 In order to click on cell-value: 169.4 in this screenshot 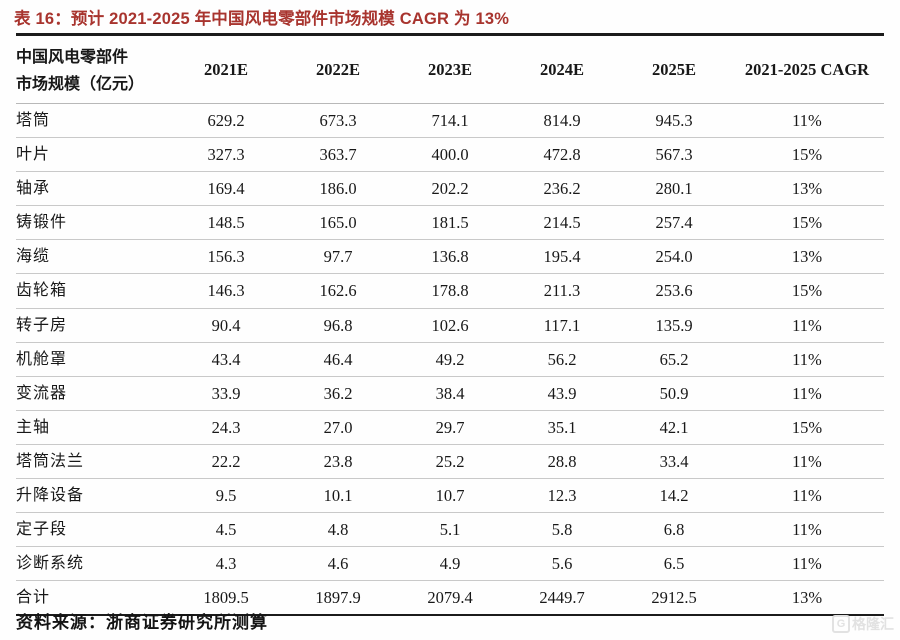, I will do `click(226, 189)`.